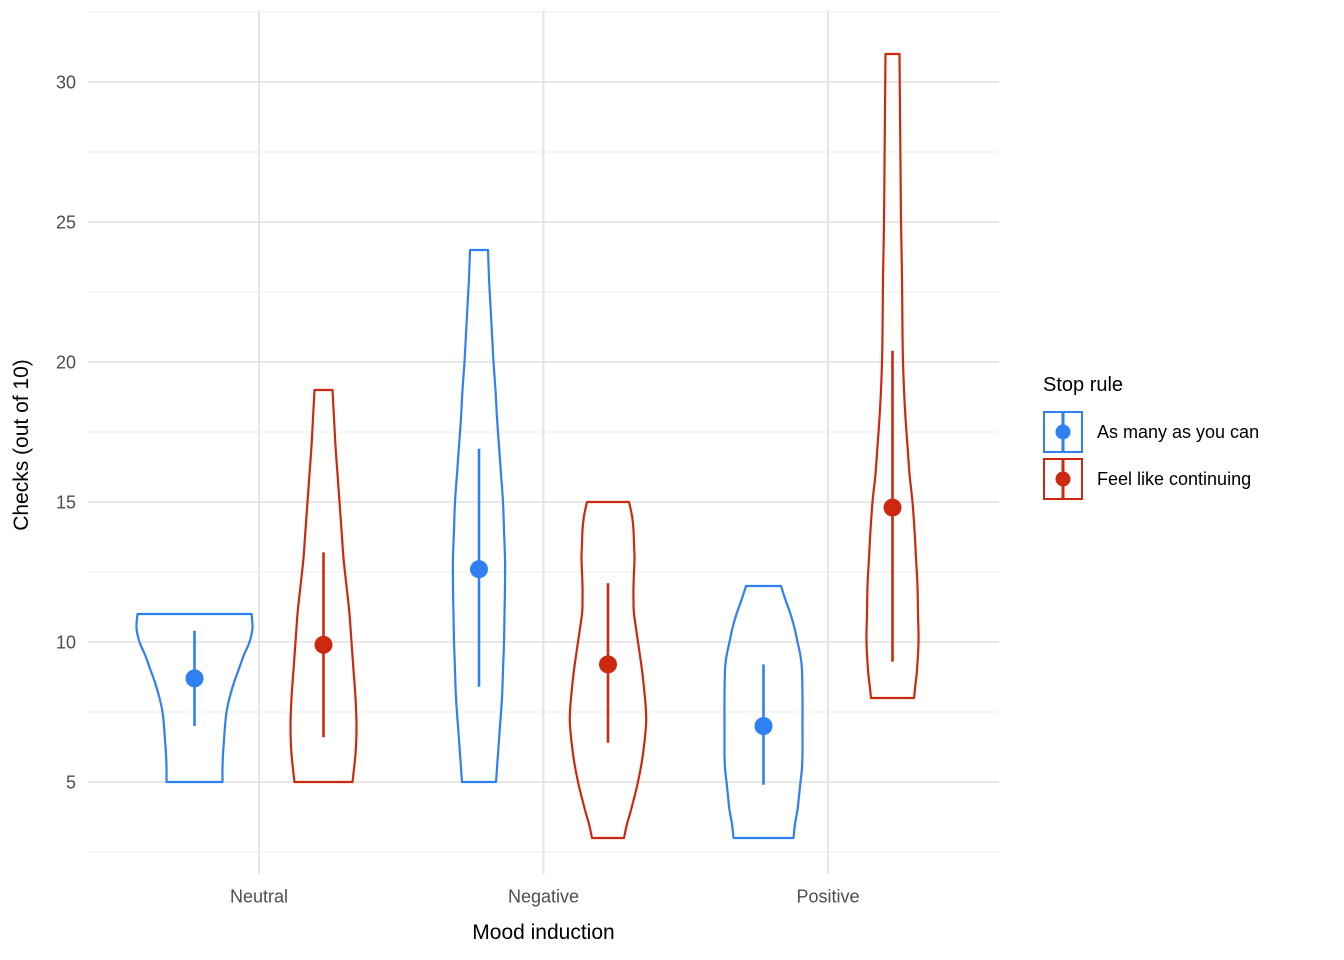 The width and height of the screenshot is (1344, 960). Describe the element at coordinates (323, 644) in the screenshot. I see `mean-point-neutral-feel-like-continuing` at that location.